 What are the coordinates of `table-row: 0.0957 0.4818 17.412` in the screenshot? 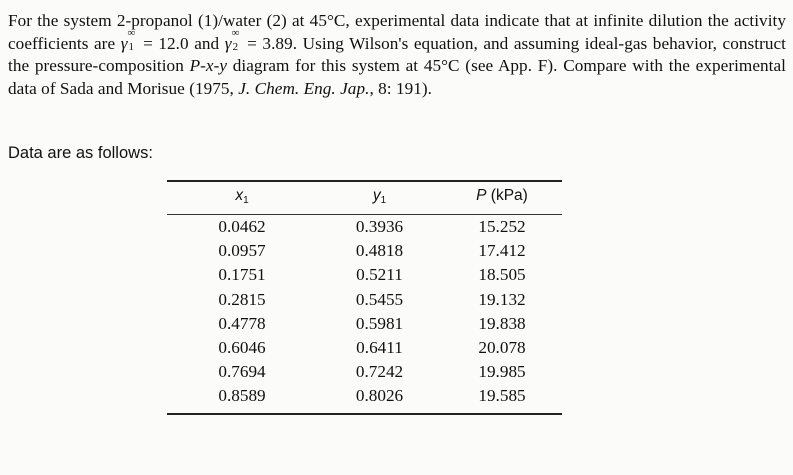 It's located at (364, 251).